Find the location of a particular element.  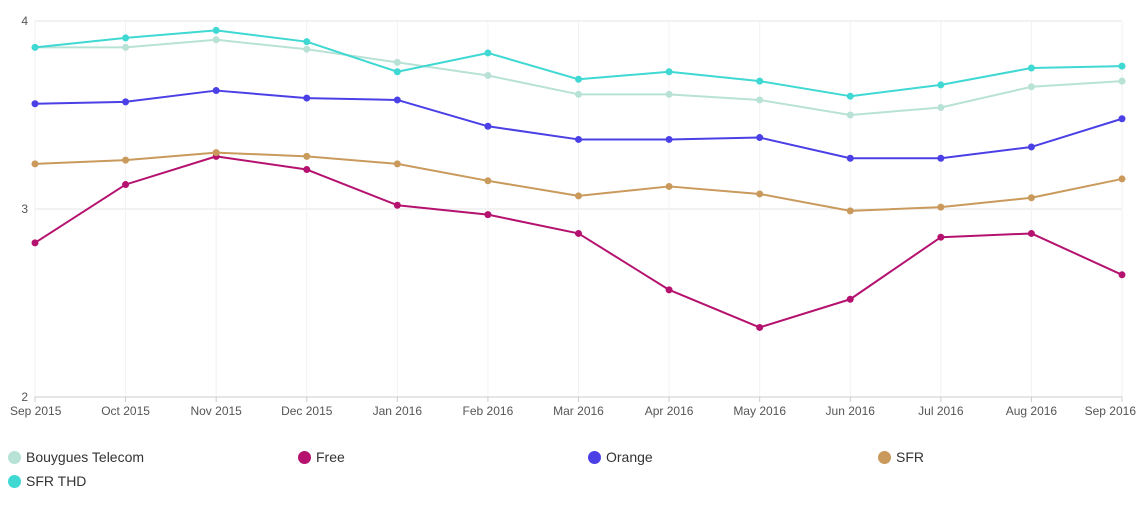

legend-item: SFR is located at coordinates (1008, 457).